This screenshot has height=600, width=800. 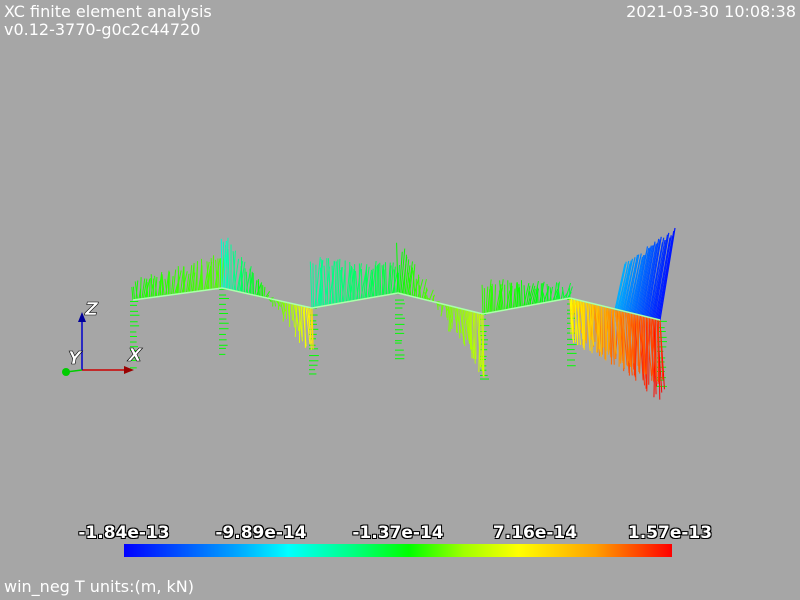 What do you see at coordinates (102, 29) in the screenshot?
I see `app-version: v0.12-3770-g0c2c44720` at bounding box center [102, 29].